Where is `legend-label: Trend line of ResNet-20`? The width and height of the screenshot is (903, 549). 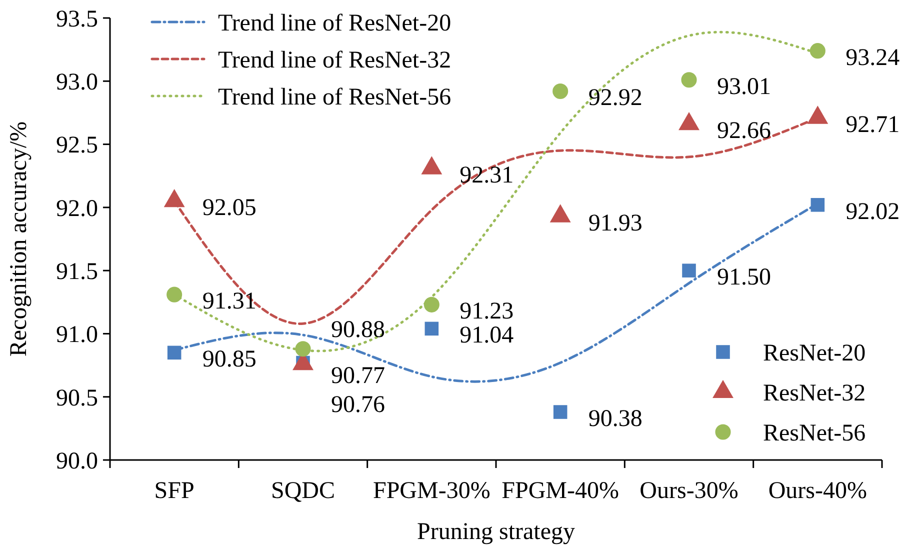 legend-label: Trend line of ResNet-20 is located at coordinates (335, 23).